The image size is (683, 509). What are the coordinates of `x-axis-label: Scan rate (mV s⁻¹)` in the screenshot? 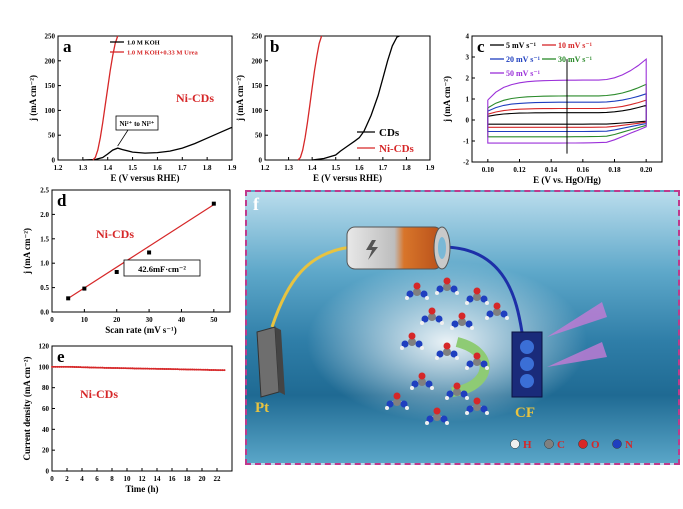 It's located at (141, 330).